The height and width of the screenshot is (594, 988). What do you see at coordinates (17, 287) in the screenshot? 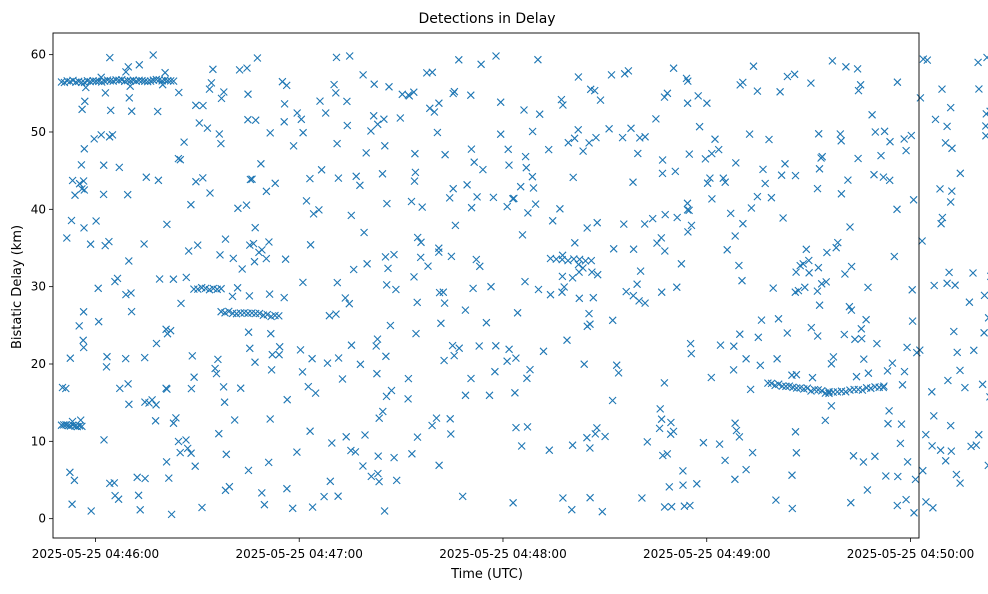
I see `y-axis-label: Bistatic Delay (km)` at bounding box center [17, 287].